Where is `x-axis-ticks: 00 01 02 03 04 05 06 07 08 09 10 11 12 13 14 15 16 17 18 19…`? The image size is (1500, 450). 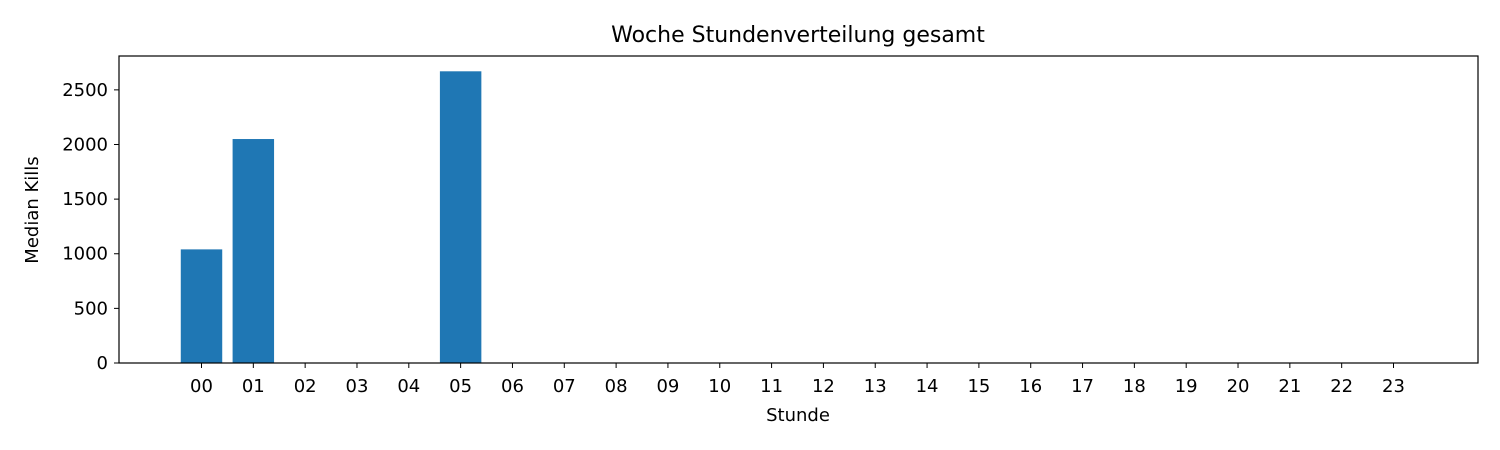
x-axis-ticks: 00 01 02 03 04 05 06 07 08 09 10 11 12 13 14 15 16 17 18 19… is located at coordinates (797, 380).